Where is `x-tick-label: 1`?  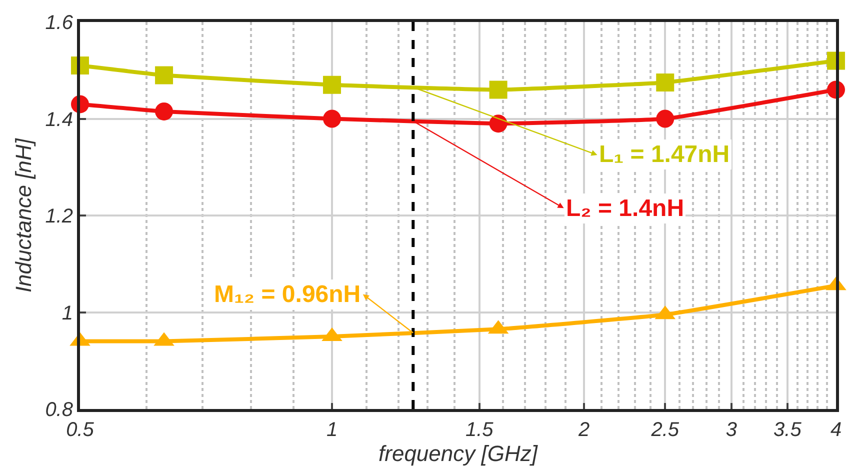
x-tick-label: 1 is located at coordinates (332, 430).